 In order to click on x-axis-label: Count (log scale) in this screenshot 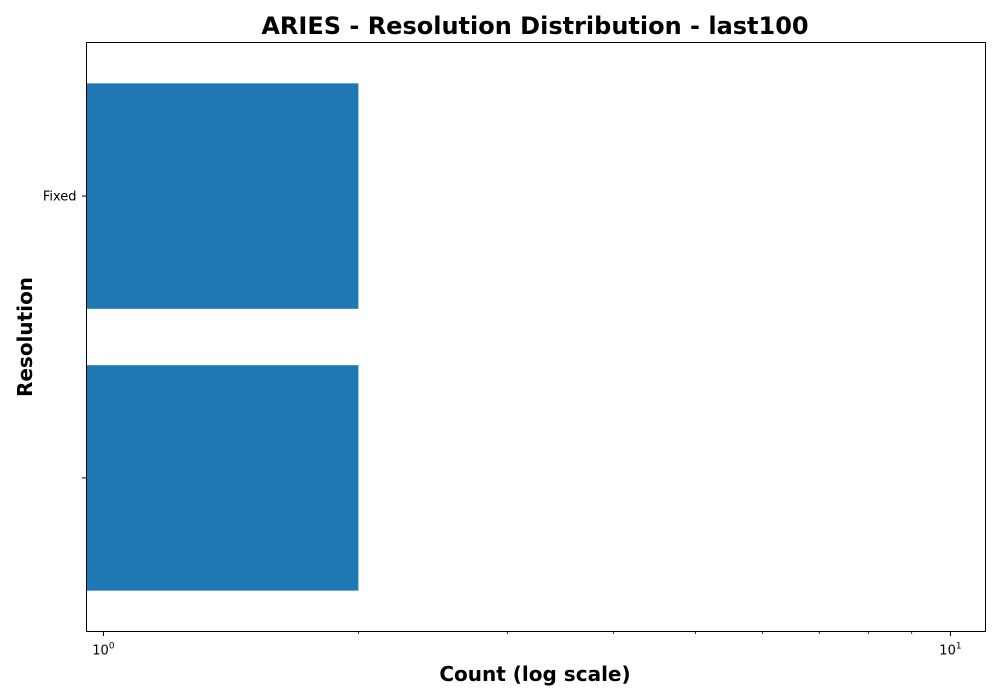, I will do `click(534, 674)`.